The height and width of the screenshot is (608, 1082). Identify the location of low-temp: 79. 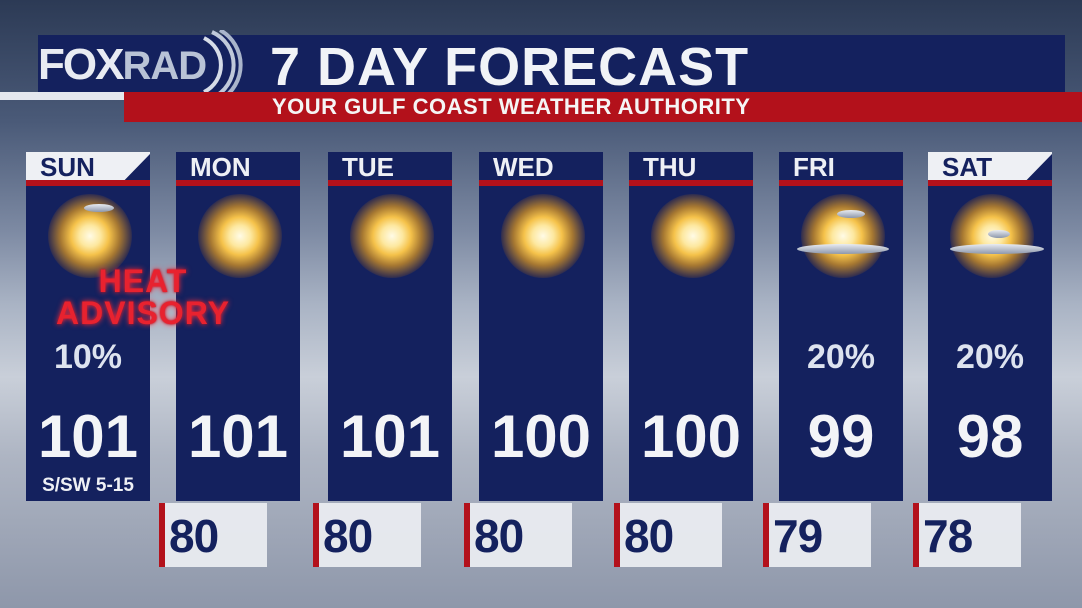
(798, 536).